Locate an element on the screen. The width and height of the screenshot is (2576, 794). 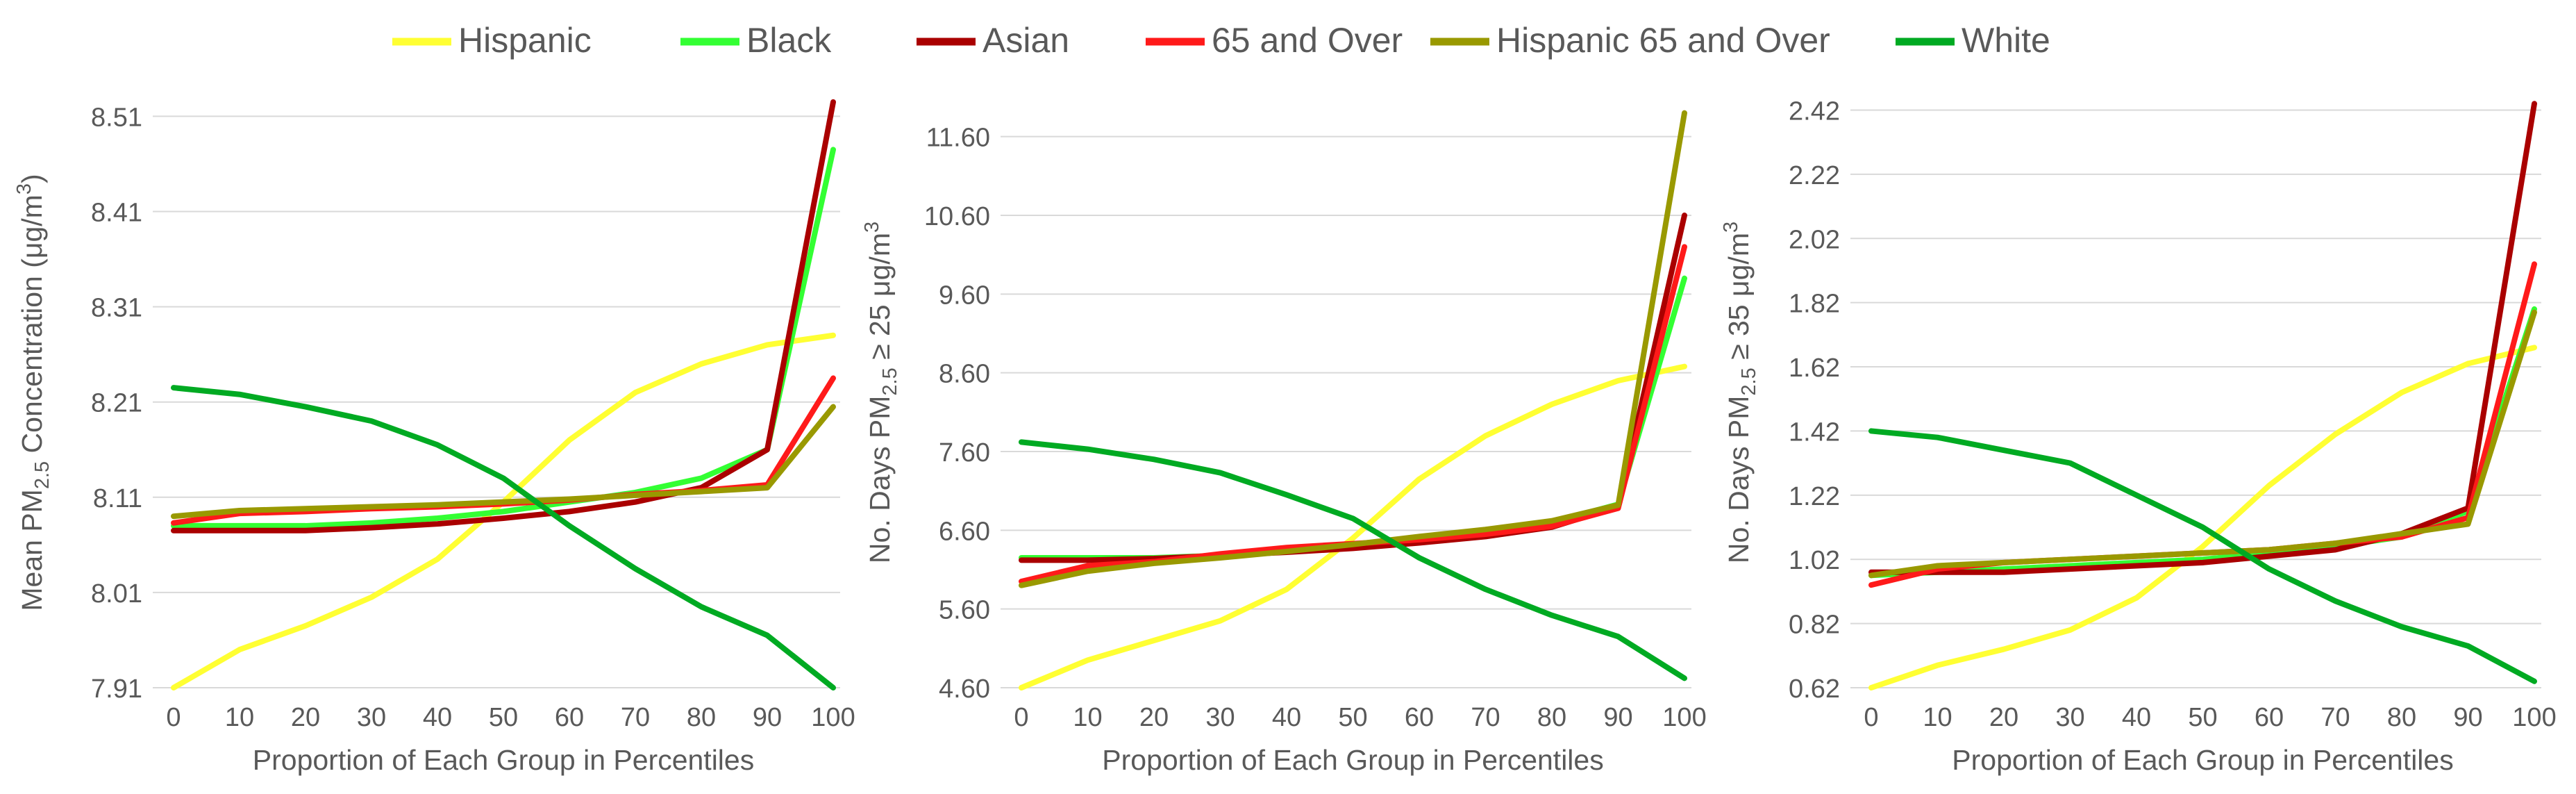
series-line-black is located at coordinates (503, 338).